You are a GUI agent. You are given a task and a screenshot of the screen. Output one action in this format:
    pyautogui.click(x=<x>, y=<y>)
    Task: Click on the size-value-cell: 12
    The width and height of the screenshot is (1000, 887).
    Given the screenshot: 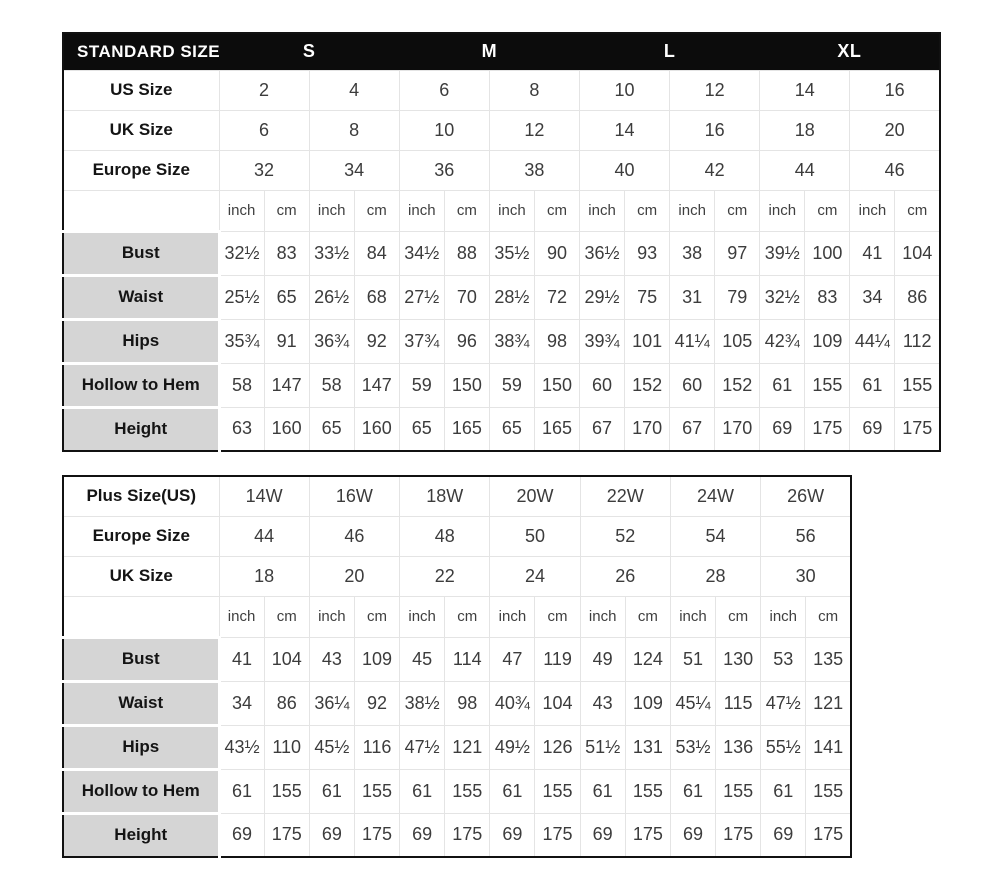 What is the action you would take?
    pyautogui.click(x=534, y=130)
    